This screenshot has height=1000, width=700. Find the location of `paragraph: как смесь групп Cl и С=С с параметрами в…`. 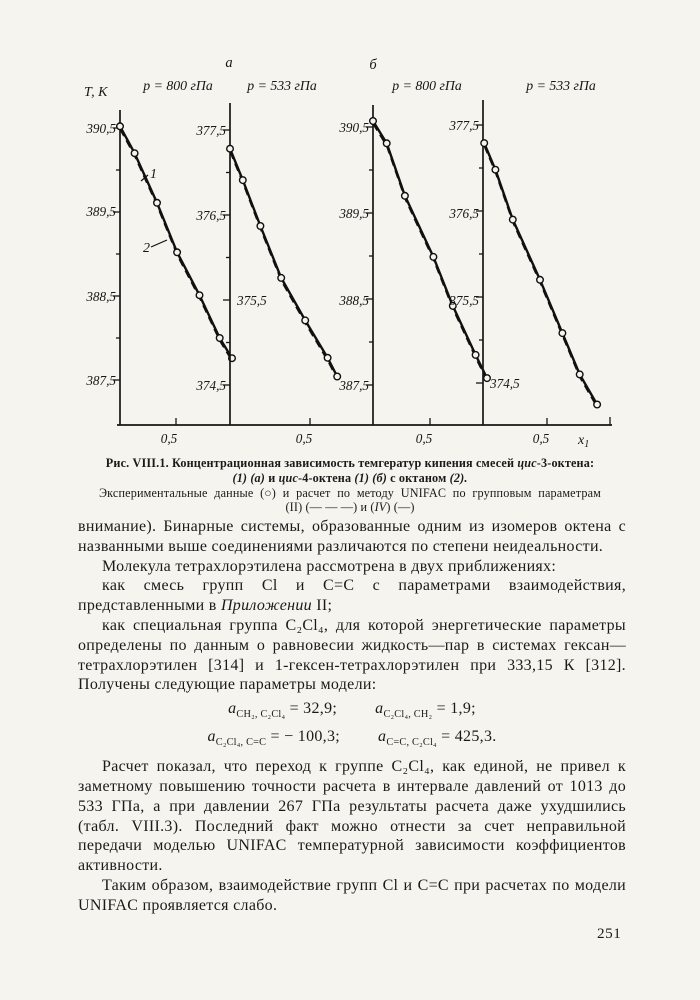

paragraph: как смесь групп Cl и С=С с параметрами в… is located at coordinates (352, 596).